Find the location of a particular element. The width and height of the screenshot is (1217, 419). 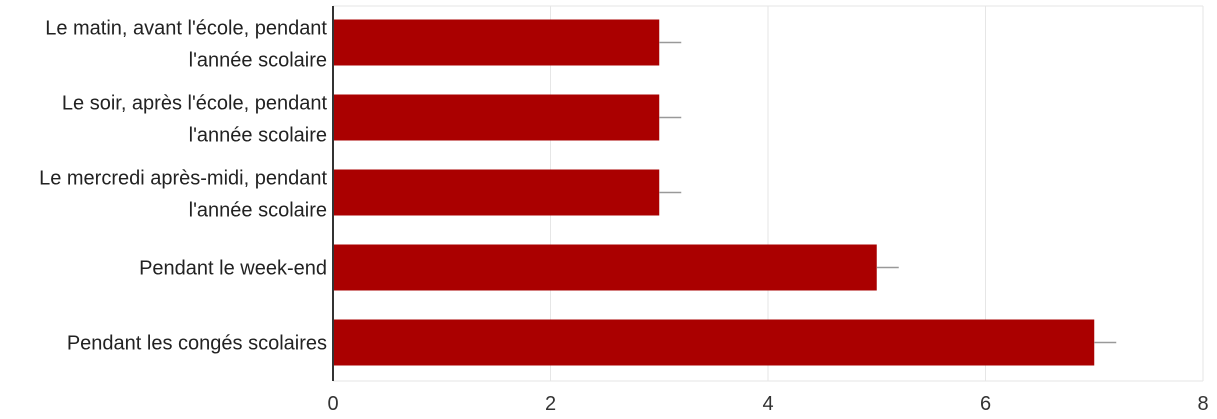

category-label: Pendant les congés scolaires is located at coordinates (197, 344).